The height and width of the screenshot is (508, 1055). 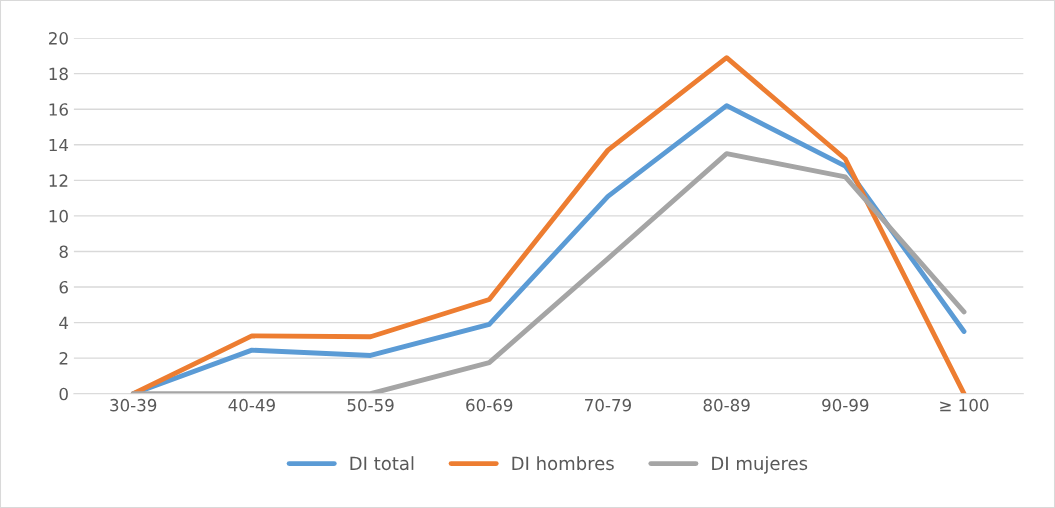 I want to click on x-tick-label: 80-89, so click(x=726, y=405).